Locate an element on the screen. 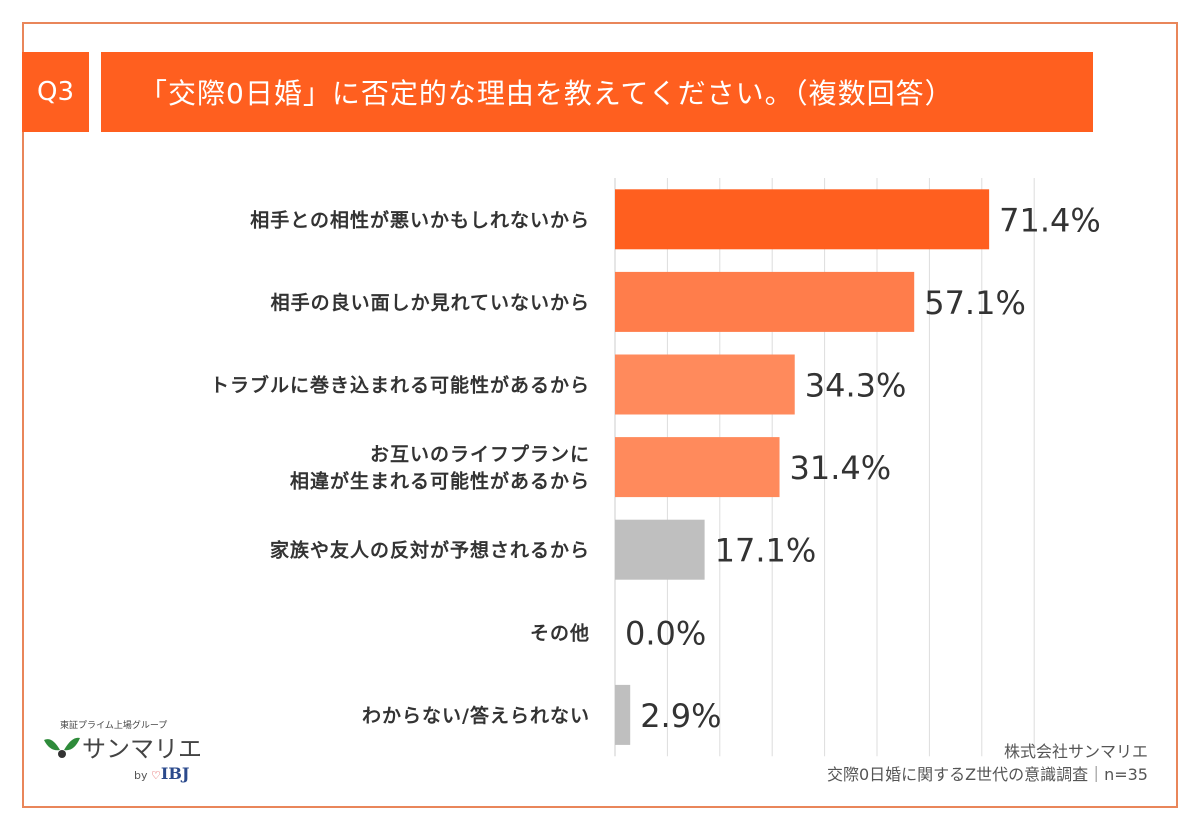 This screenshot has height=831, width=1200. data-label: 57.1% is located at coordinates (975, 303).